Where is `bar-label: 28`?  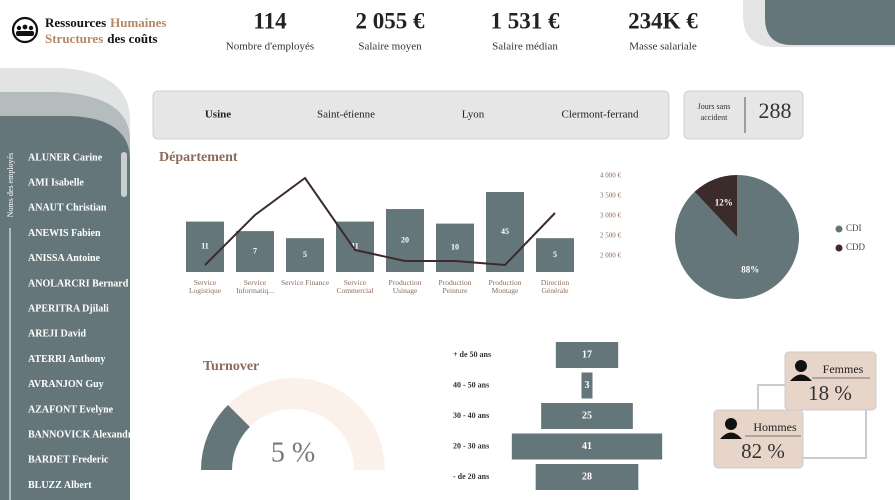 bar-label: 28 is located at coordinates (587, 476).